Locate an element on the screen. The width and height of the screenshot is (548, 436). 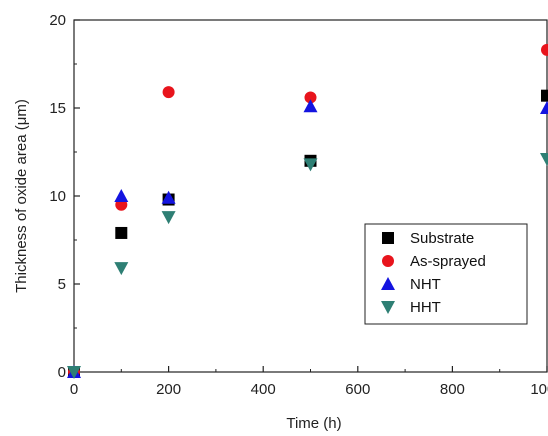
y-tick-label: 10 is located at coordinates (57, 196).